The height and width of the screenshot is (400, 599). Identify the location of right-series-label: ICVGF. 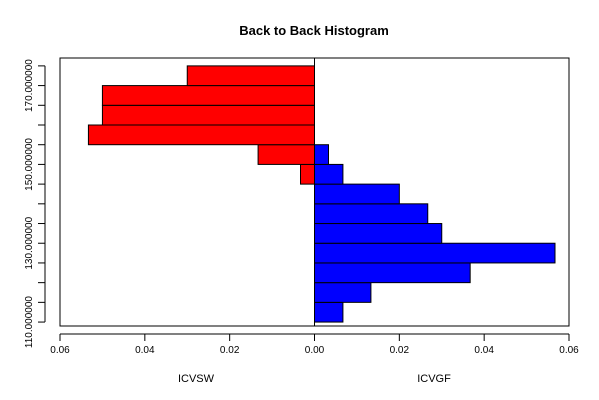
(434, 379).